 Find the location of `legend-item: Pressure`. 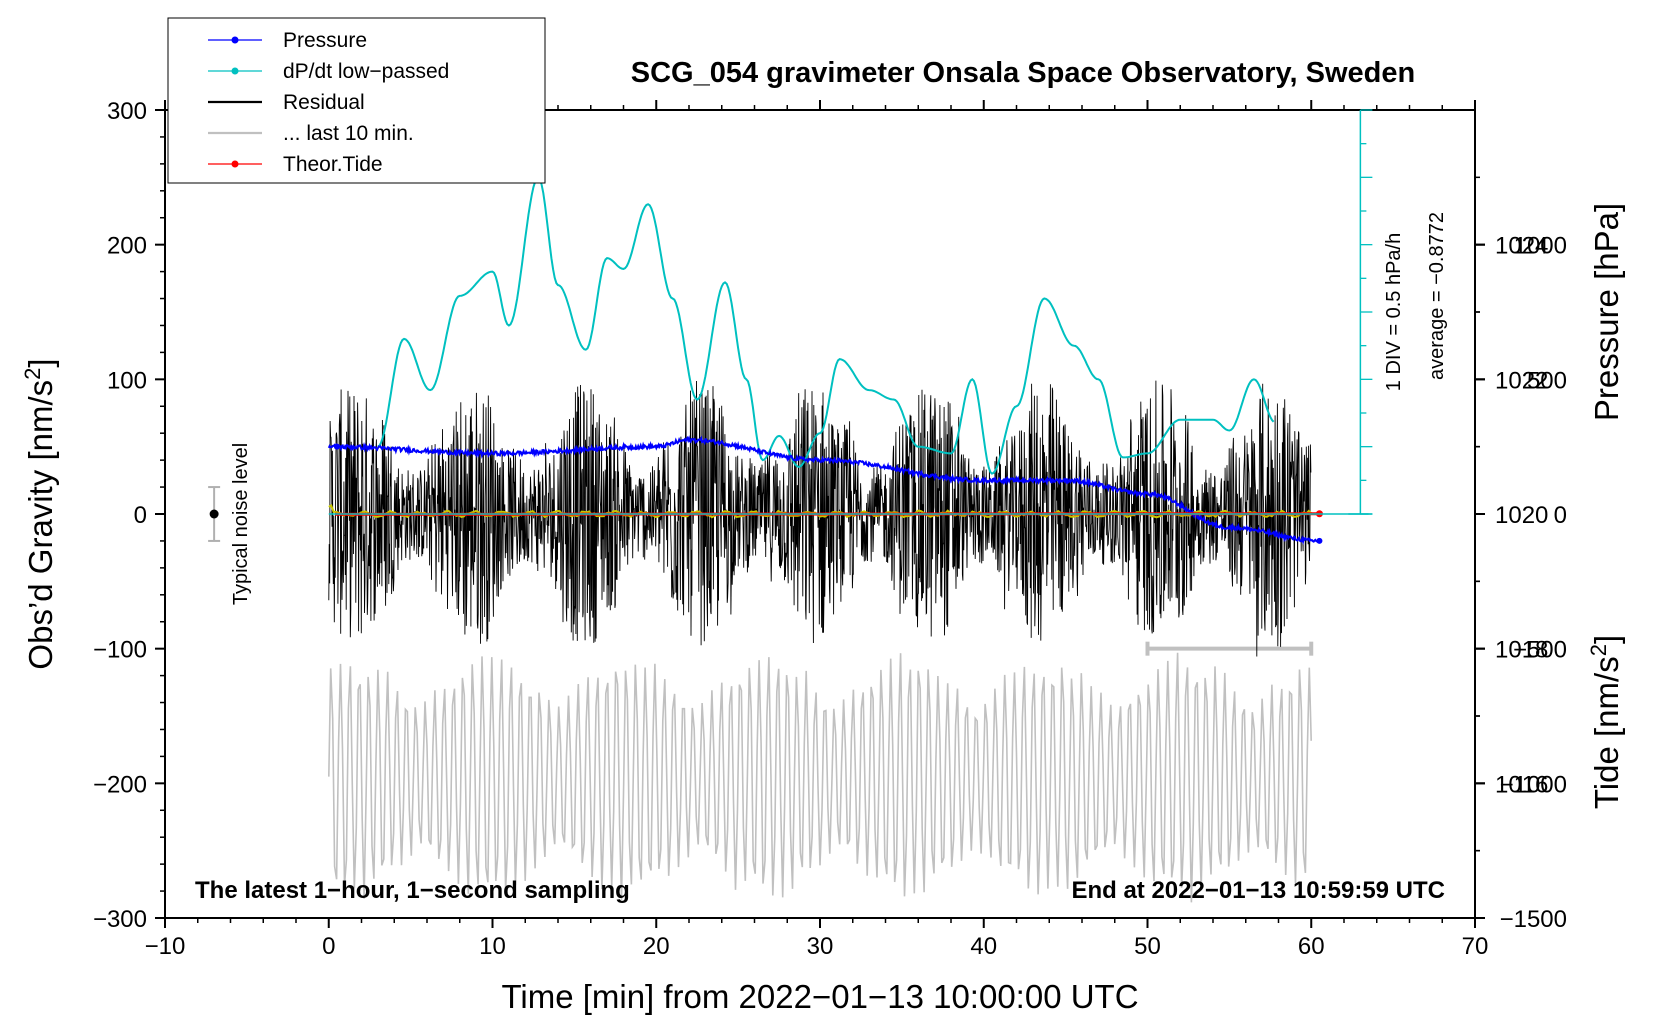

legend-item: Pressure is located at coordinates (287, 40).